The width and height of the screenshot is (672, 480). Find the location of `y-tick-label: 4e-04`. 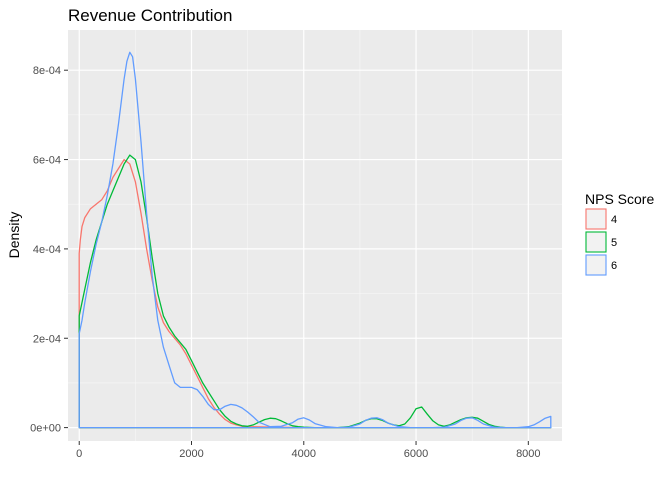

y-tick-label: 4e-04 is located at coordinates (47, 250).